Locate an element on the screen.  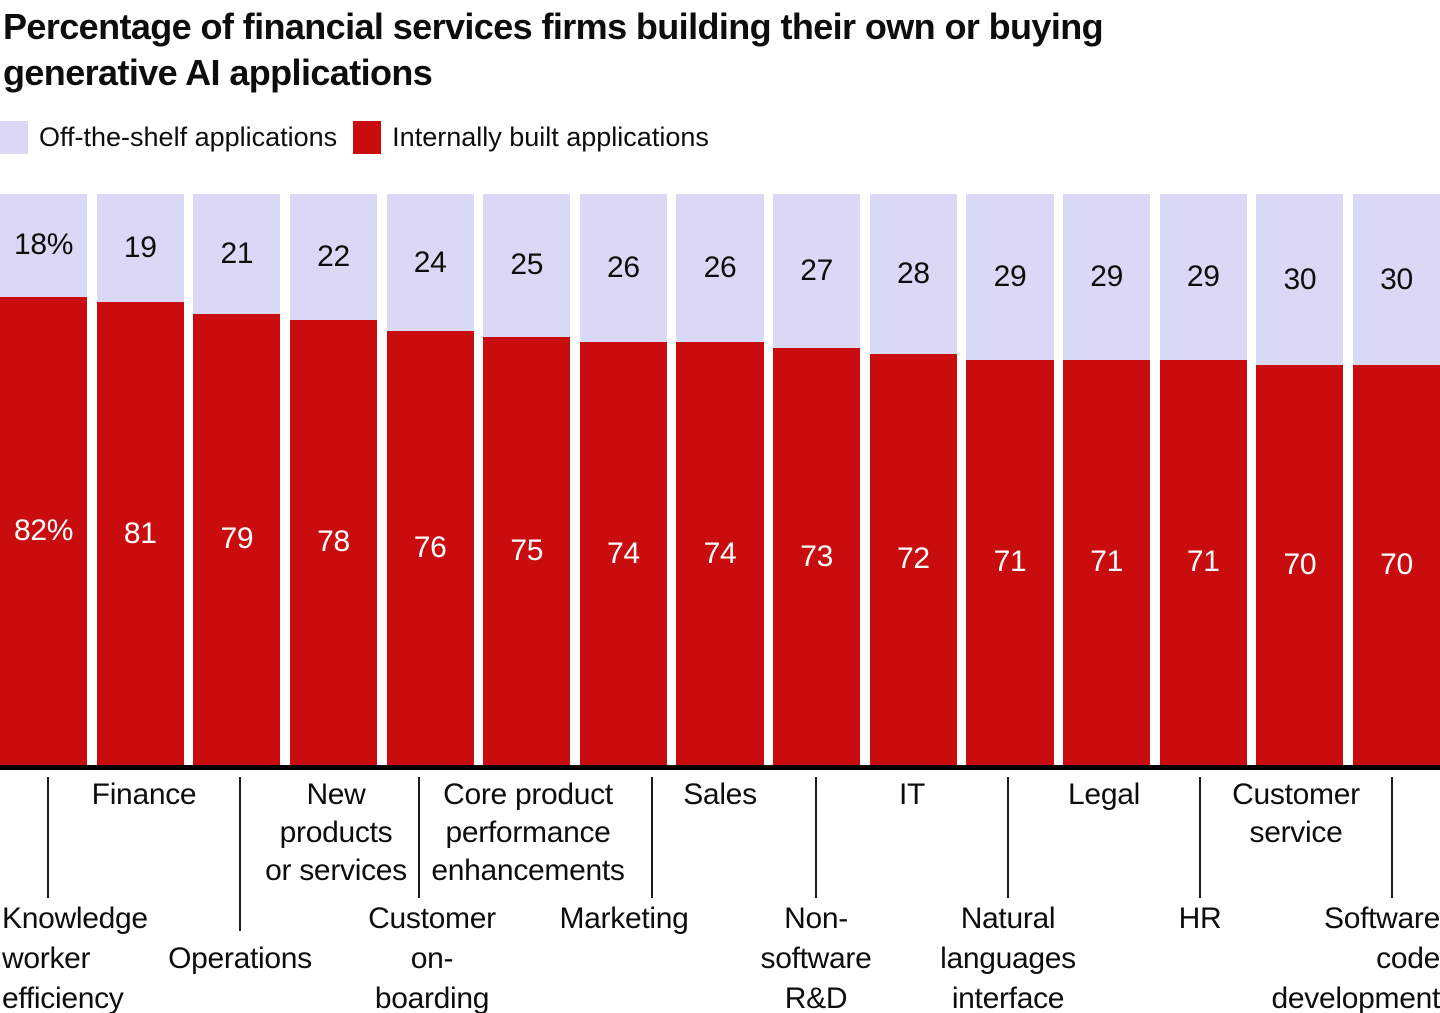
legend-item-off-the-shelf: Off-the-shelf applications is located at coordinates (168, 137).